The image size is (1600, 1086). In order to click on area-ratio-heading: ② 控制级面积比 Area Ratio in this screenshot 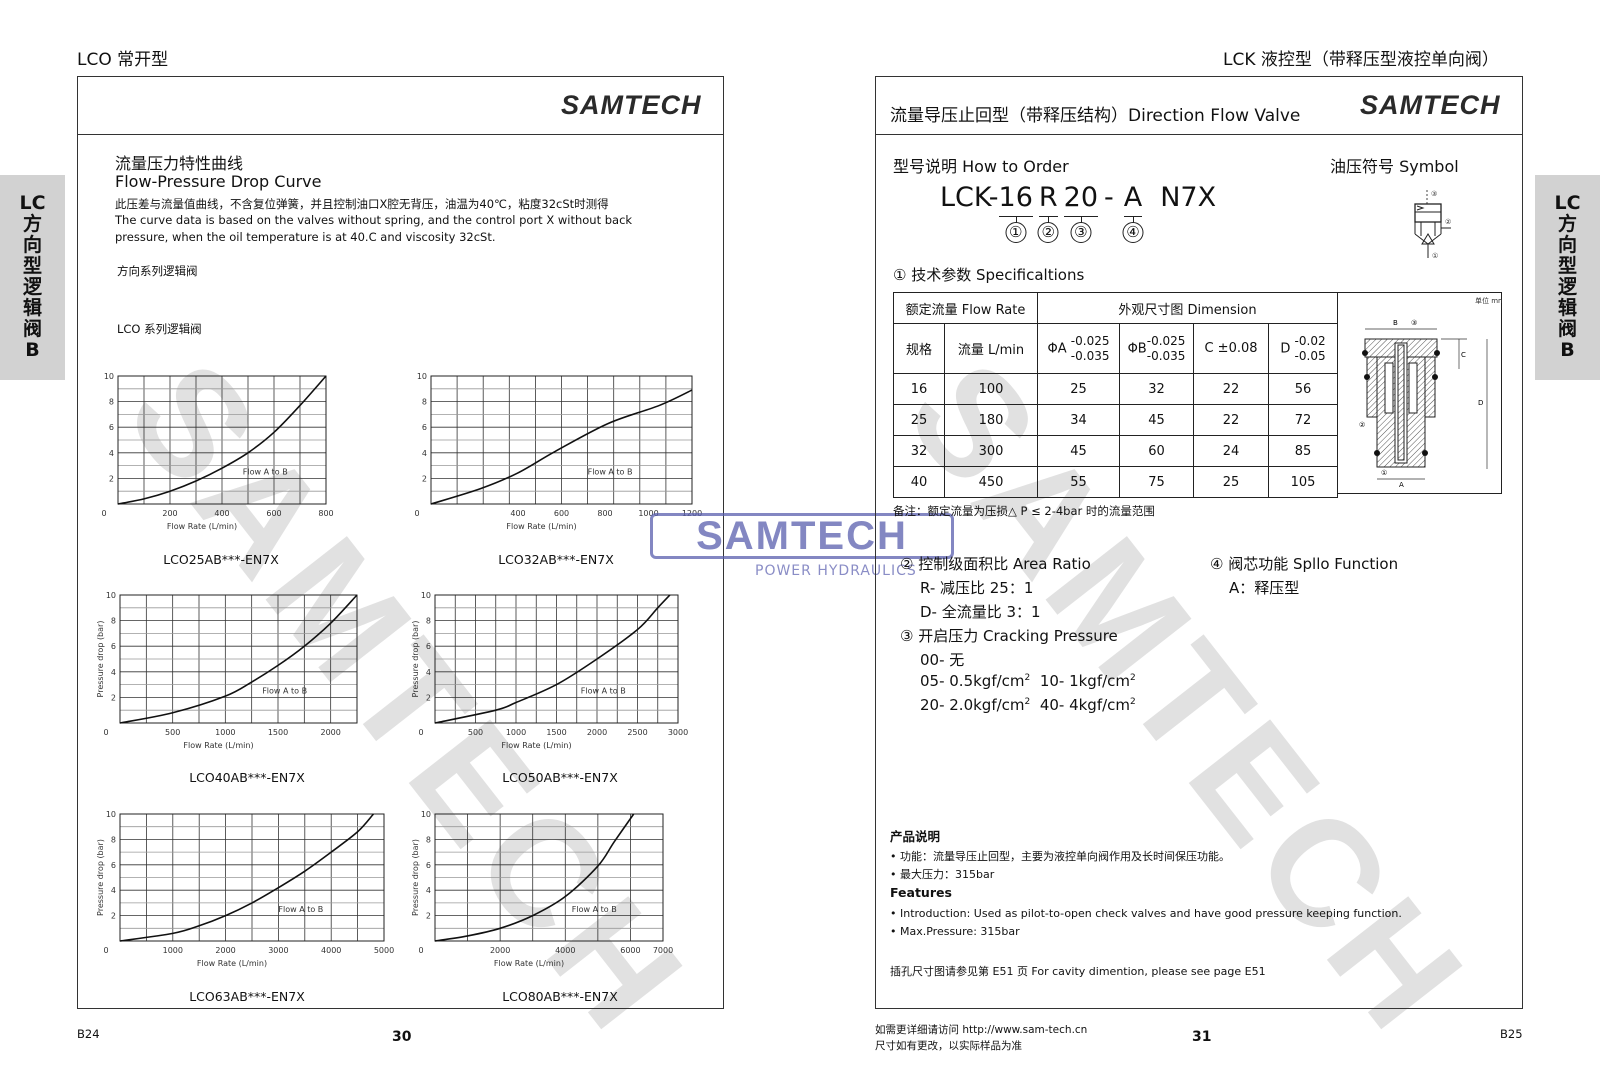, I will do `click(995, 564)`.